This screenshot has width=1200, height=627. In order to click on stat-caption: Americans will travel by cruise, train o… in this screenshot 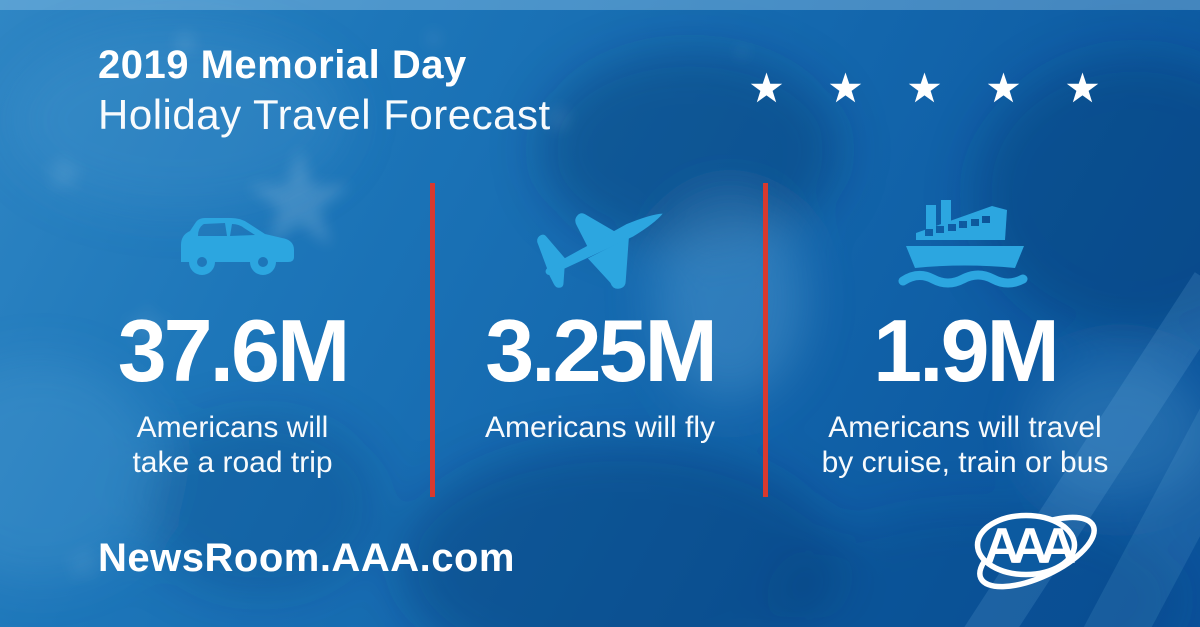, I will do `click(965, 445)`.